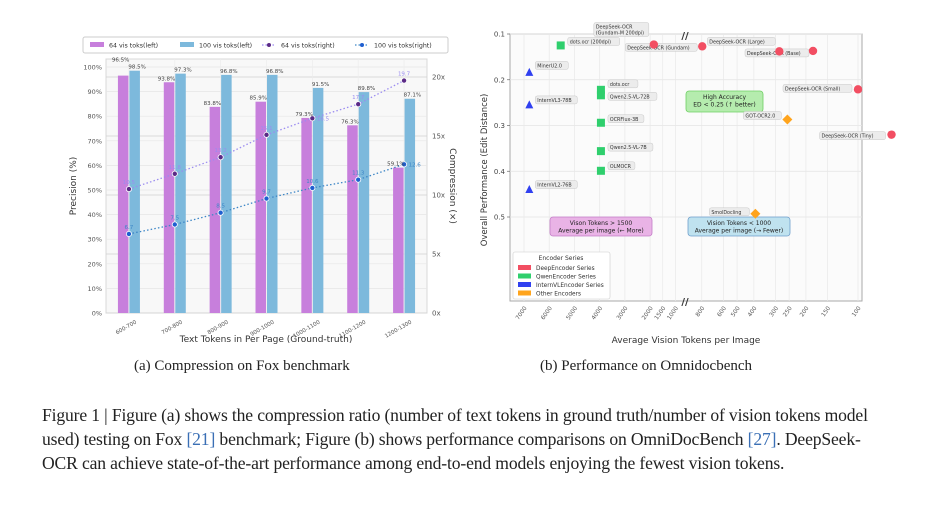 This screenshot has width=927, height=521. What do you see at coordinates (308, 46) in the screenshot?
I see `legend-label: 64 vis toks(right)` at bounding box center [308, 46].